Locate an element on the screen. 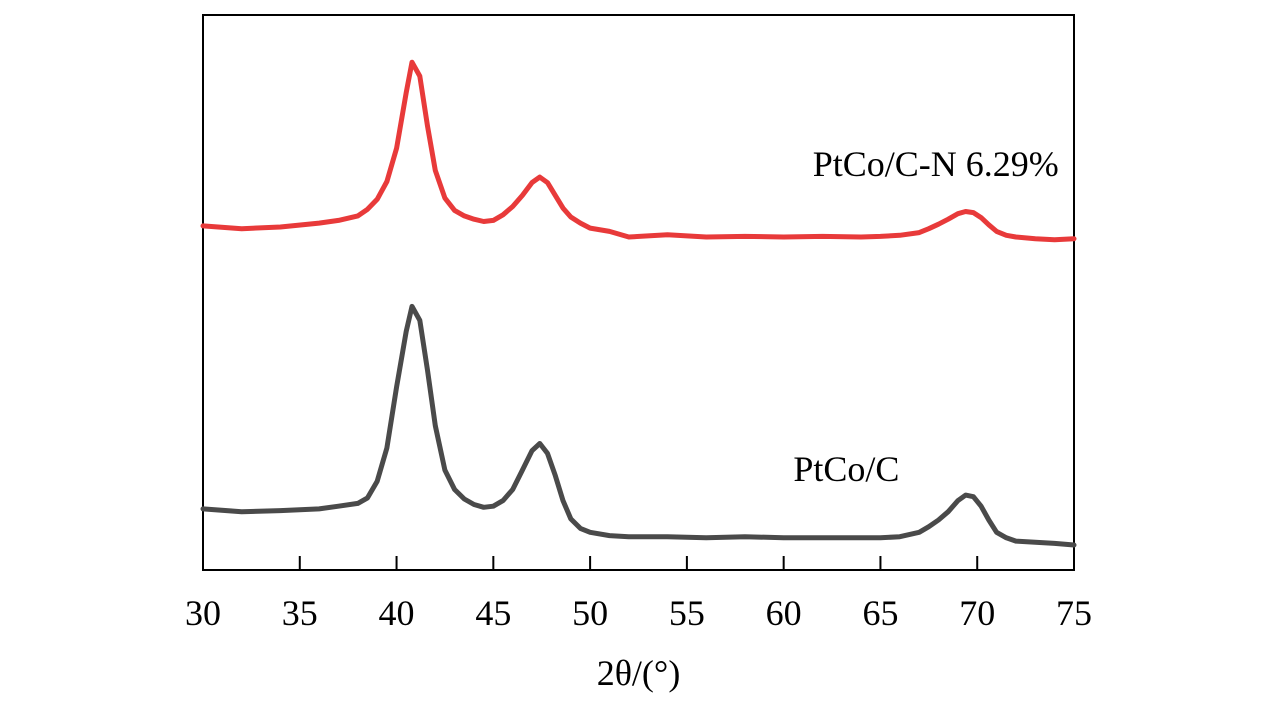 The image size is (1276, 709). x-tick-label: 45 is located at coordinates (493, 613).